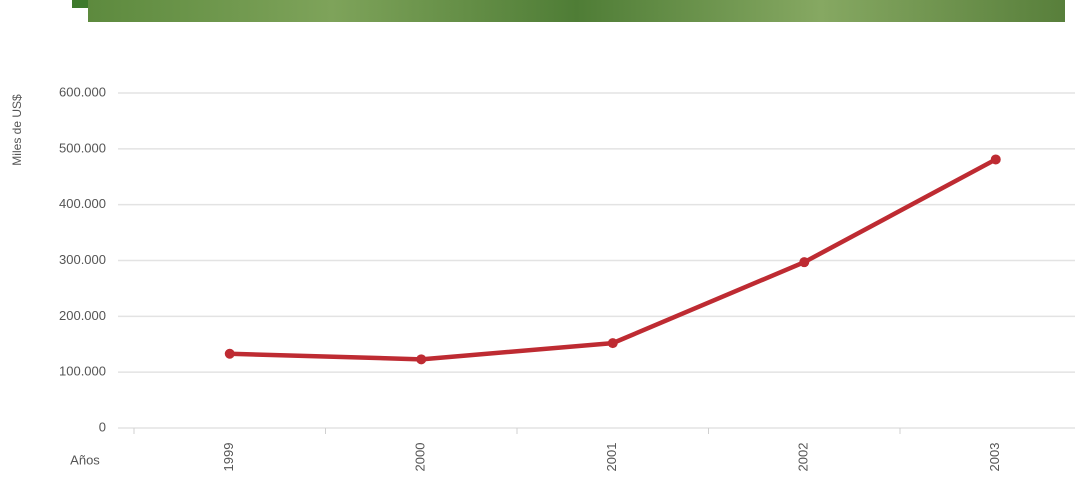 Image resolution: width=1079 pixels, height=477 pixels. Describe the element at coordinates (102, 426) in the screenshot. I see `y-tick-label: 0` at that location.